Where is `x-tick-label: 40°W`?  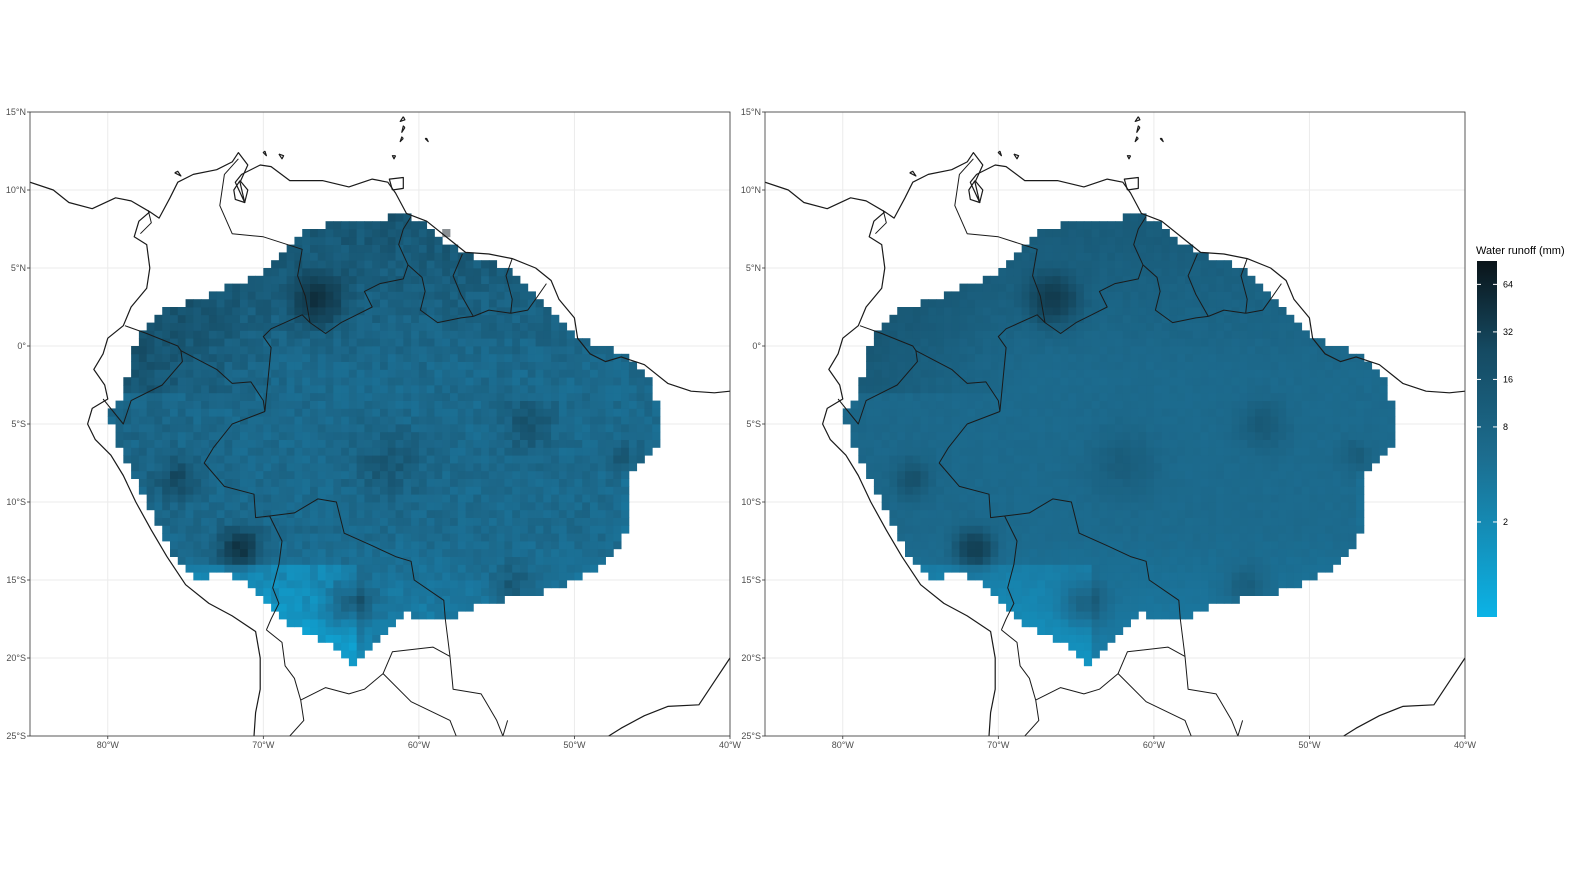
x-tick-label: 40°W is located at coordinates (730, 745).